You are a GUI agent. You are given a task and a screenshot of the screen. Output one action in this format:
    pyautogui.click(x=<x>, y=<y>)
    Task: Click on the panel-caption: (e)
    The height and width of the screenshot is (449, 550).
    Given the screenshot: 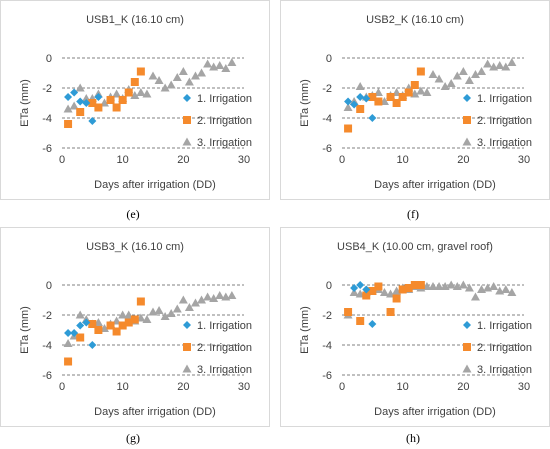 What is the action you would take?
    pyautogui.click(x=132, y=214)
    